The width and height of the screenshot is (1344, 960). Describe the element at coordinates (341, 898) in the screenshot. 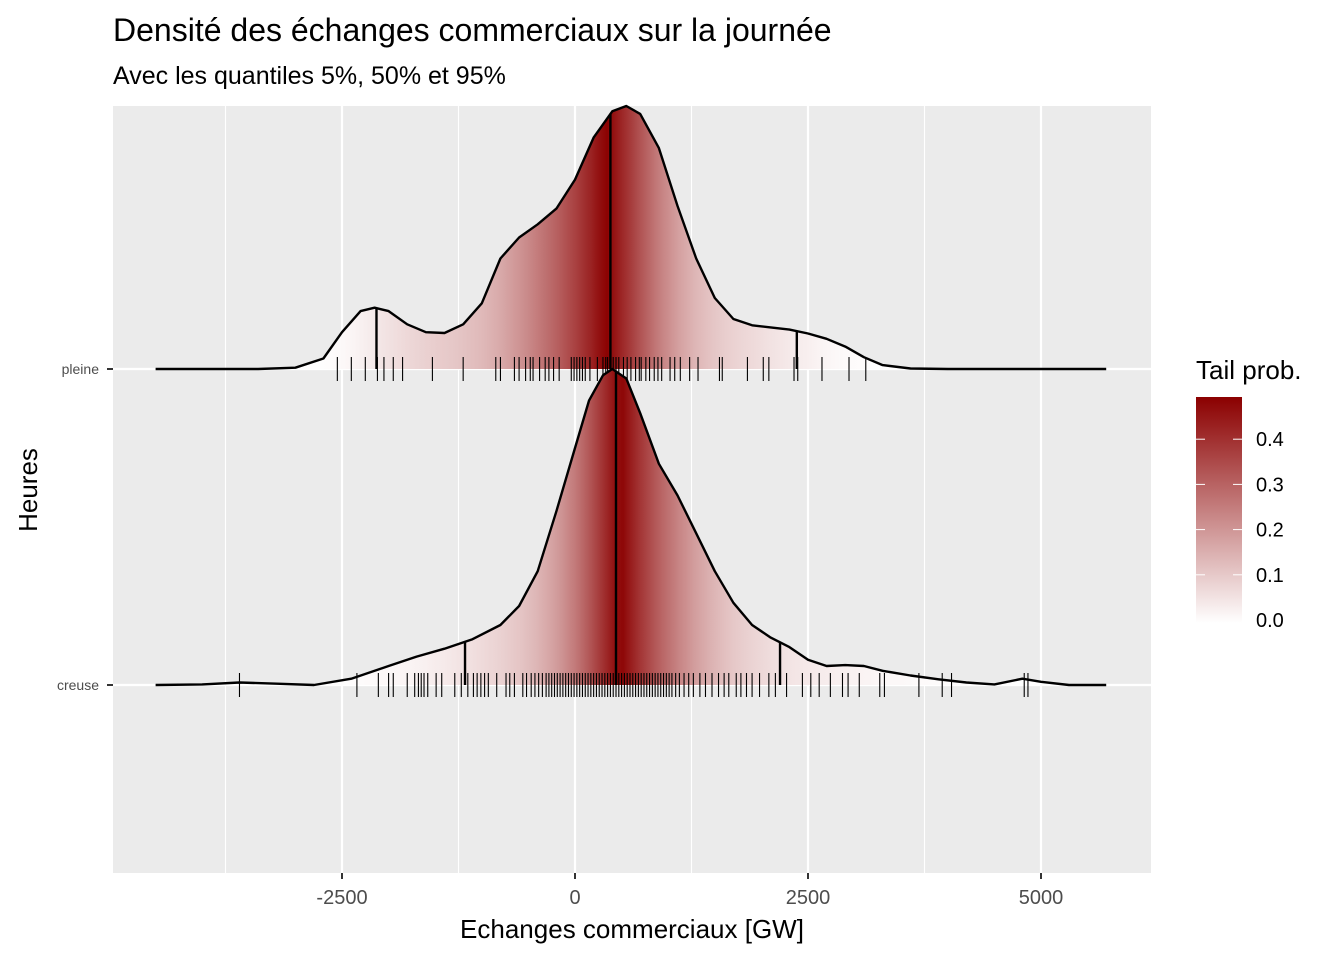

I see `x-tick-label: -2500` at that location.